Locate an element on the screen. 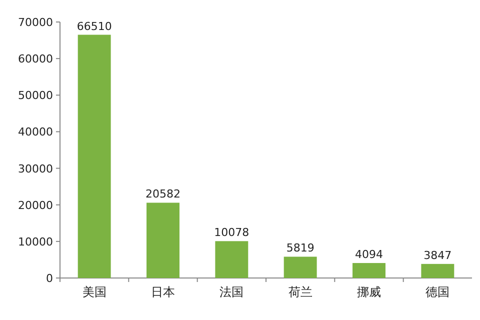 This screenshot has height=320, width=480. data-label: 10078 is located at coordinates (232, 233).